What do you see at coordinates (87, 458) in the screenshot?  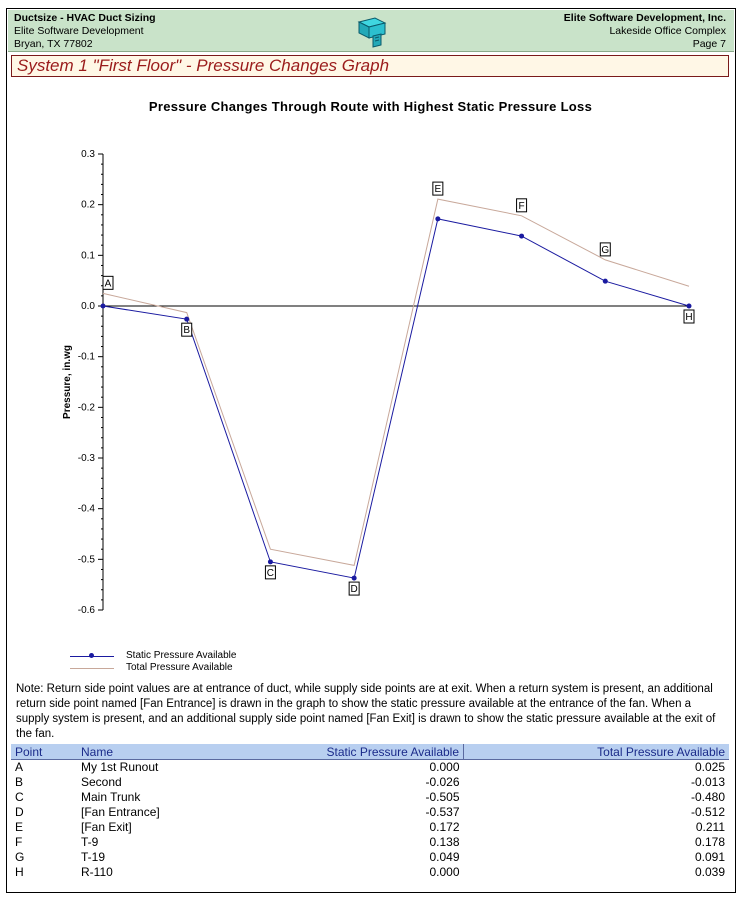 I see `y-tick-label: -0.3` at bounding box center [87, 458].